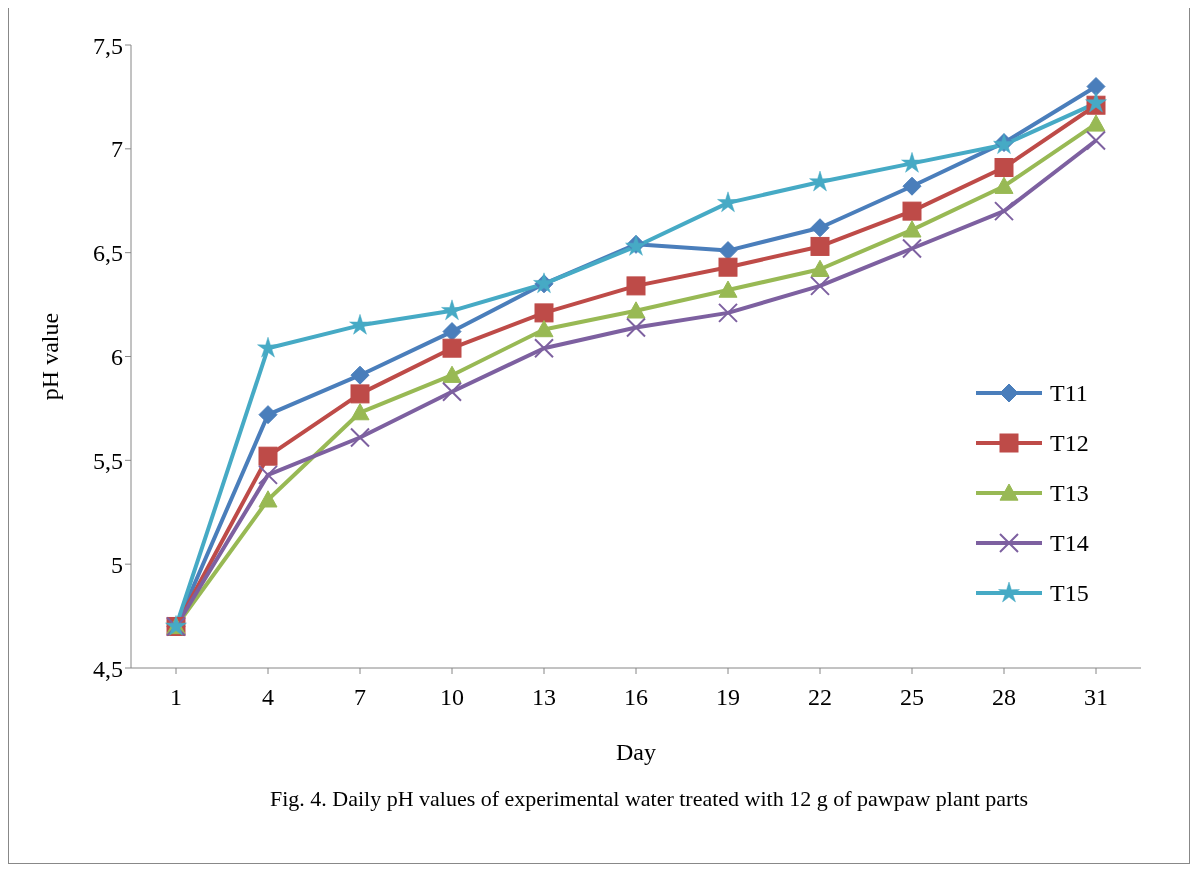 This screenshot has width=1192, height=869. I want to click on x-tick-label: 25, so click(912, 697).